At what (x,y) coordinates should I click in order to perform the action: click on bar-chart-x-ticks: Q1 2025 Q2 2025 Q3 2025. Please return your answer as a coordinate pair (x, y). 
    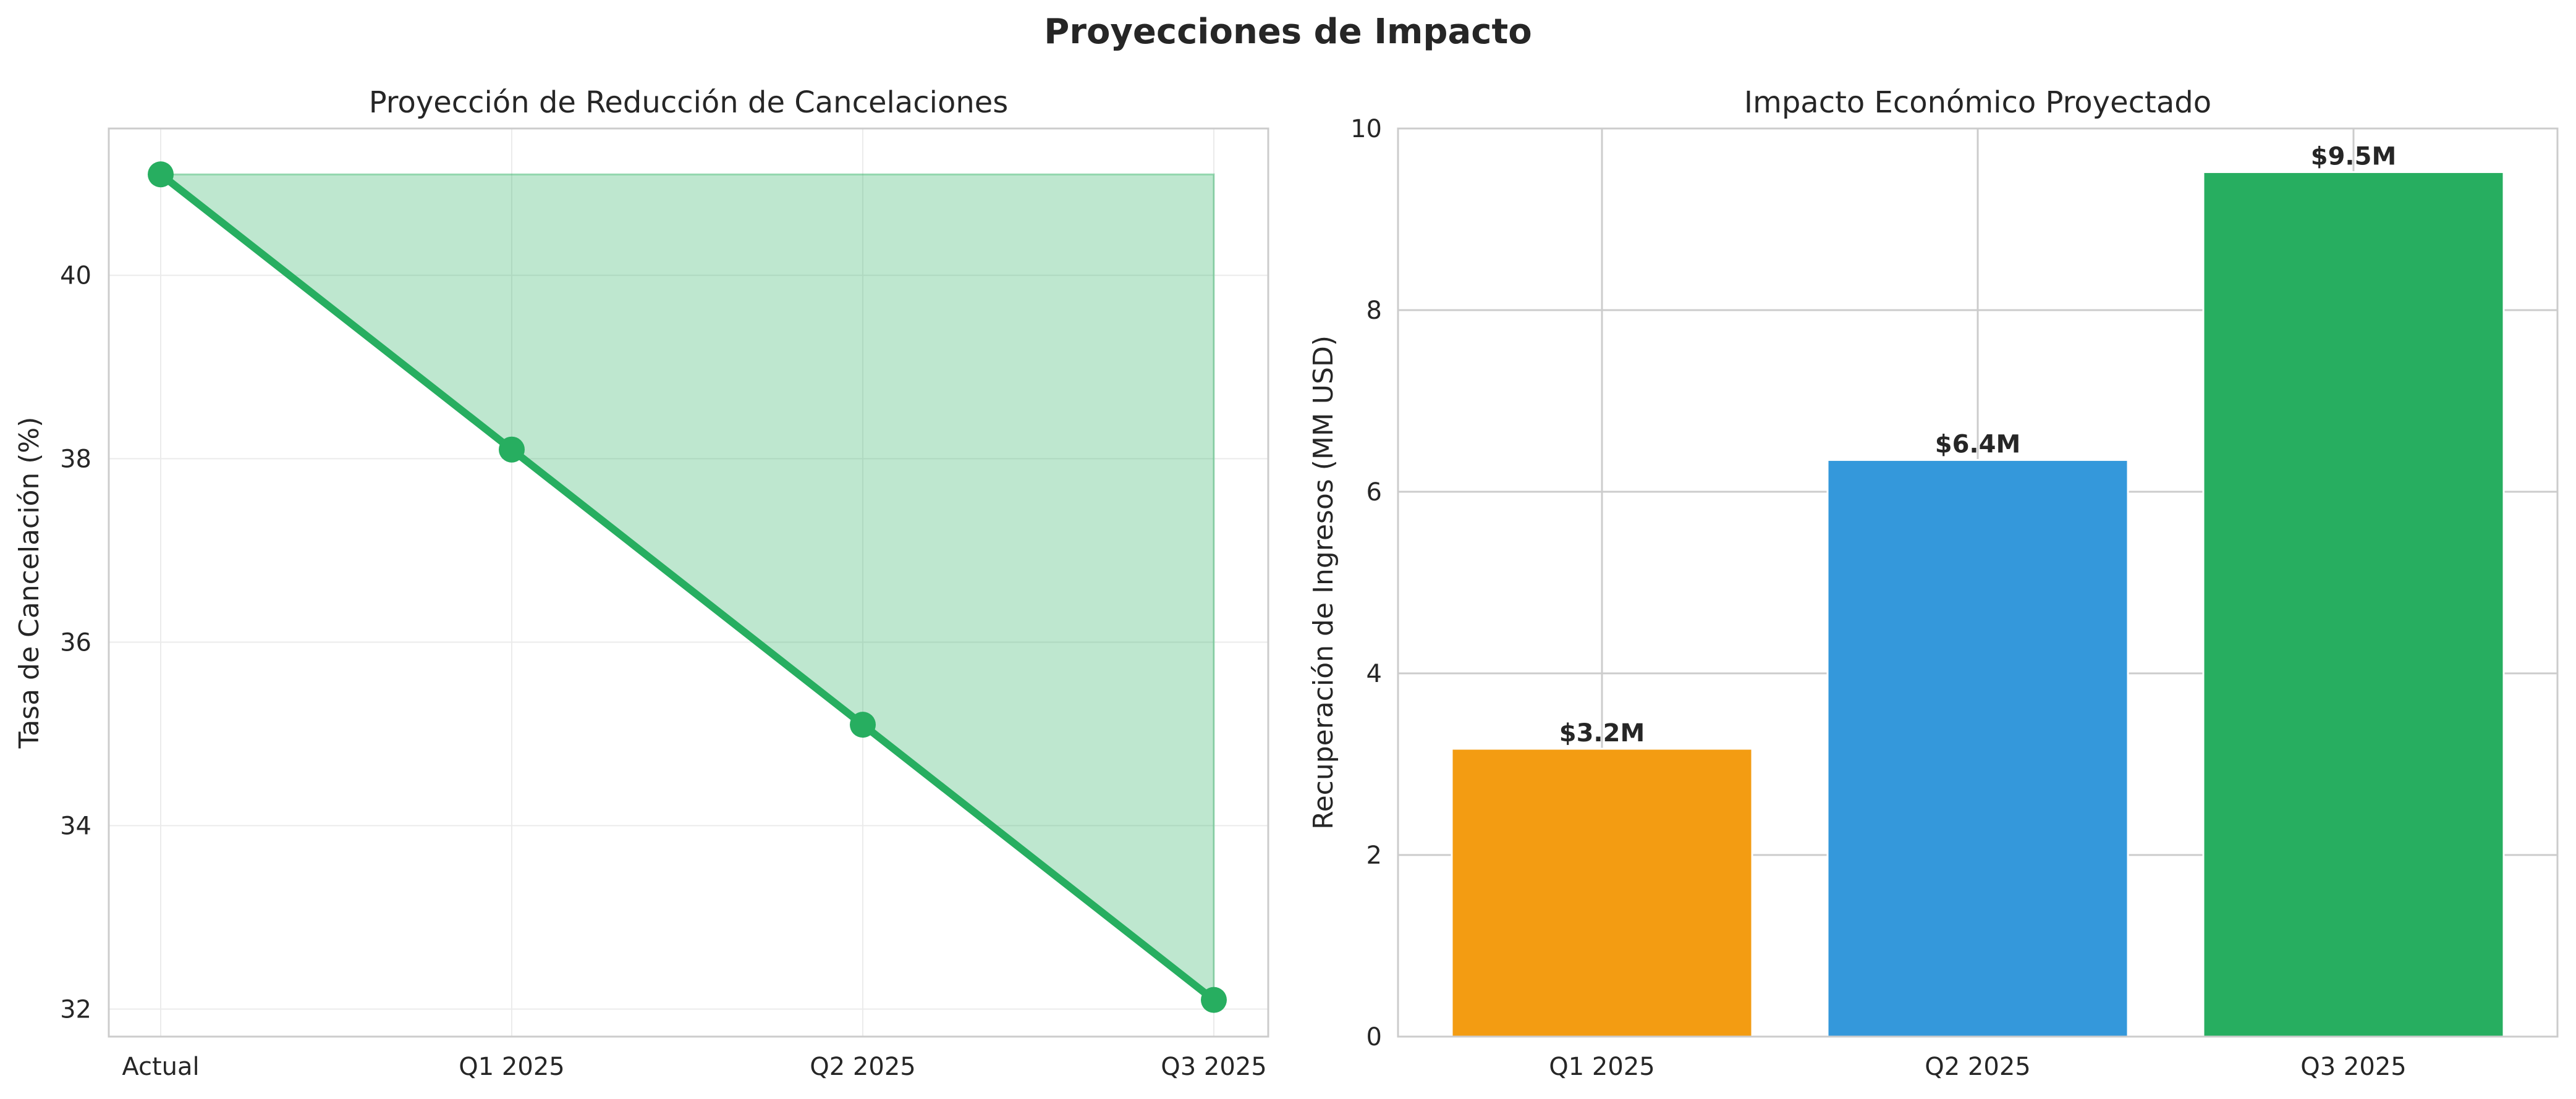
    Looking at the image, I should click on (1977, 1067).